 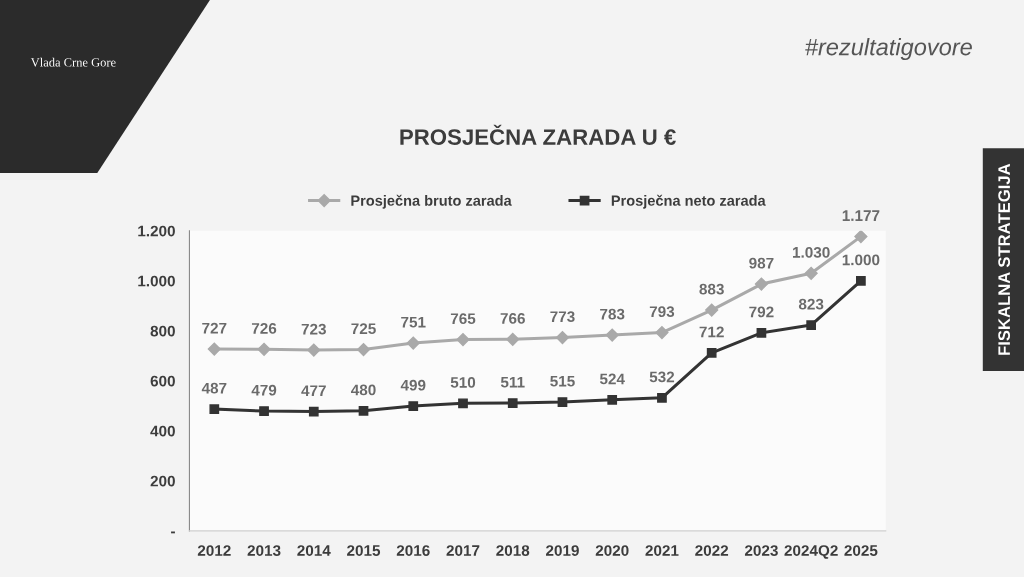 I want to click on data-label: 480, so click(x=363, y=390).